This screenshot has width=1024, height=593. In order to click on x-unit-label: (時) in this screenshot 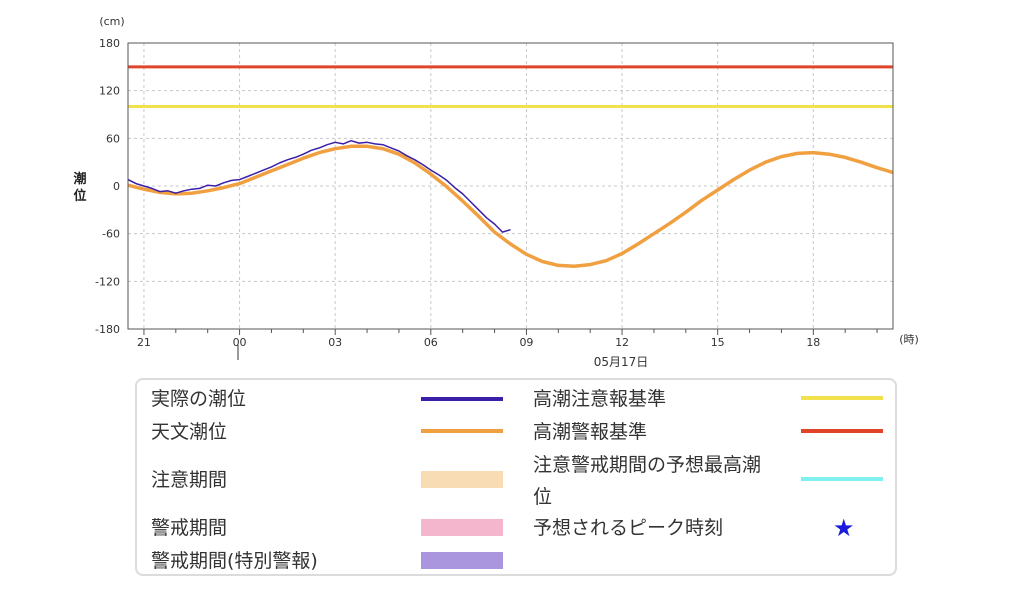, I will do `click(909, 339)`.